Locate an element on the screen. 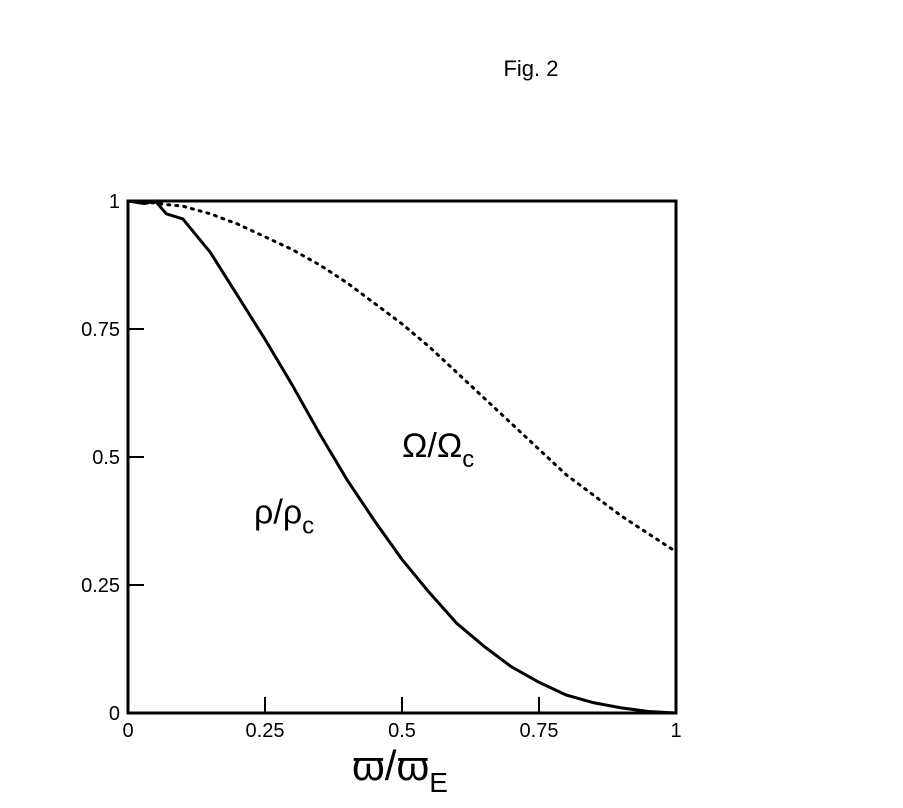  x-axis-label: ϖ/ϖE is located at coordinates (400, 770).